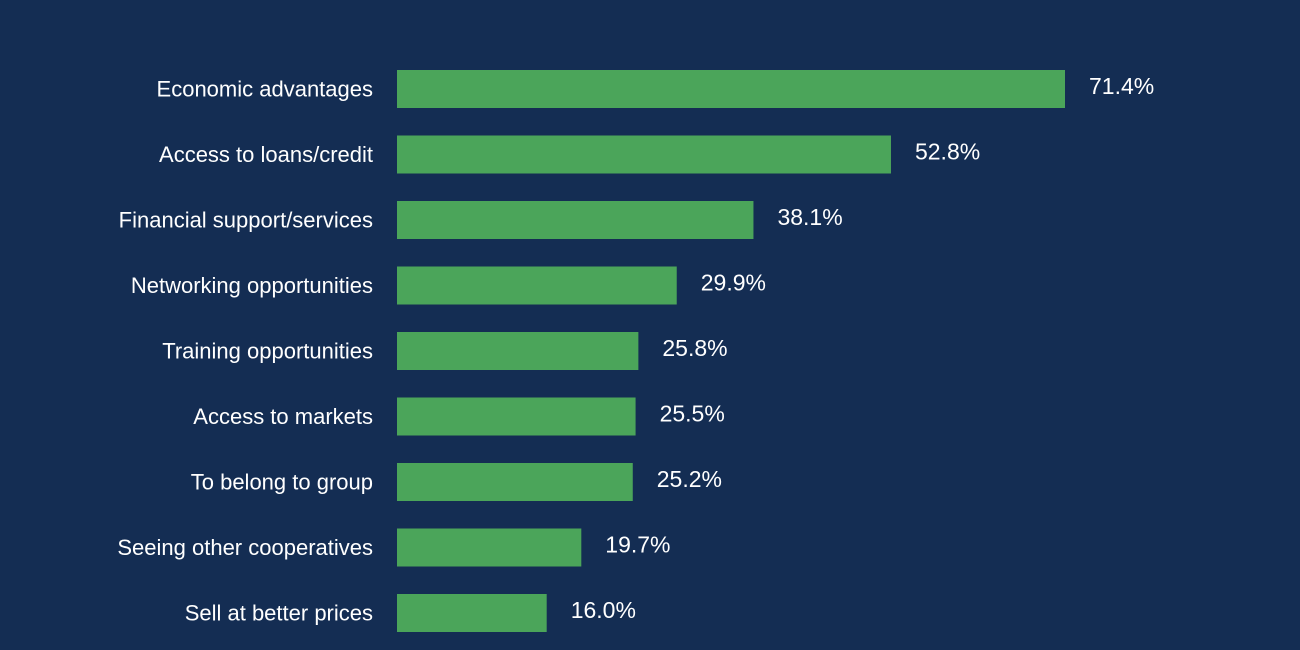  I want to click on category-label: Access to loans/credit, so click(266, 154).